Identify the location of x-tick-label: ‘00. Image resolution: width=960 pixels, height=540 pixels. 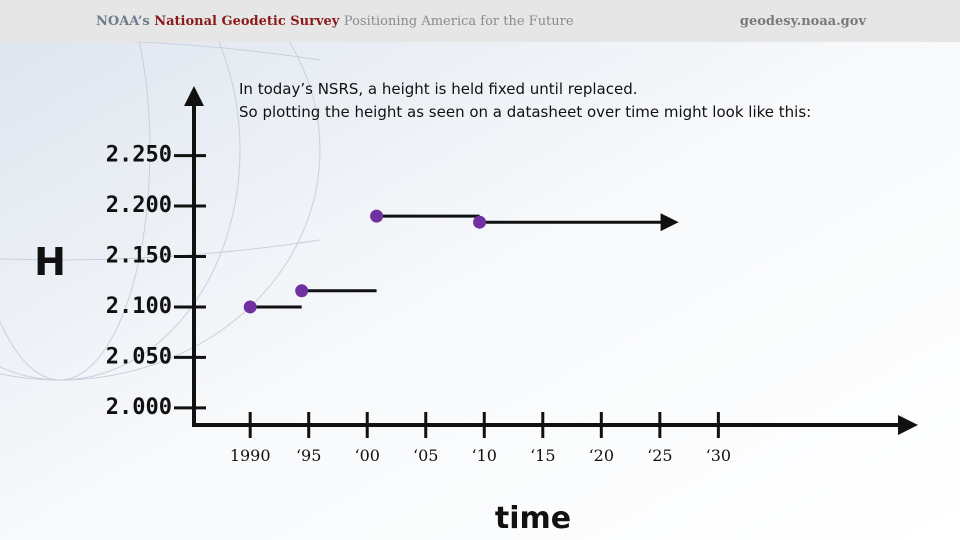
(367, 455).